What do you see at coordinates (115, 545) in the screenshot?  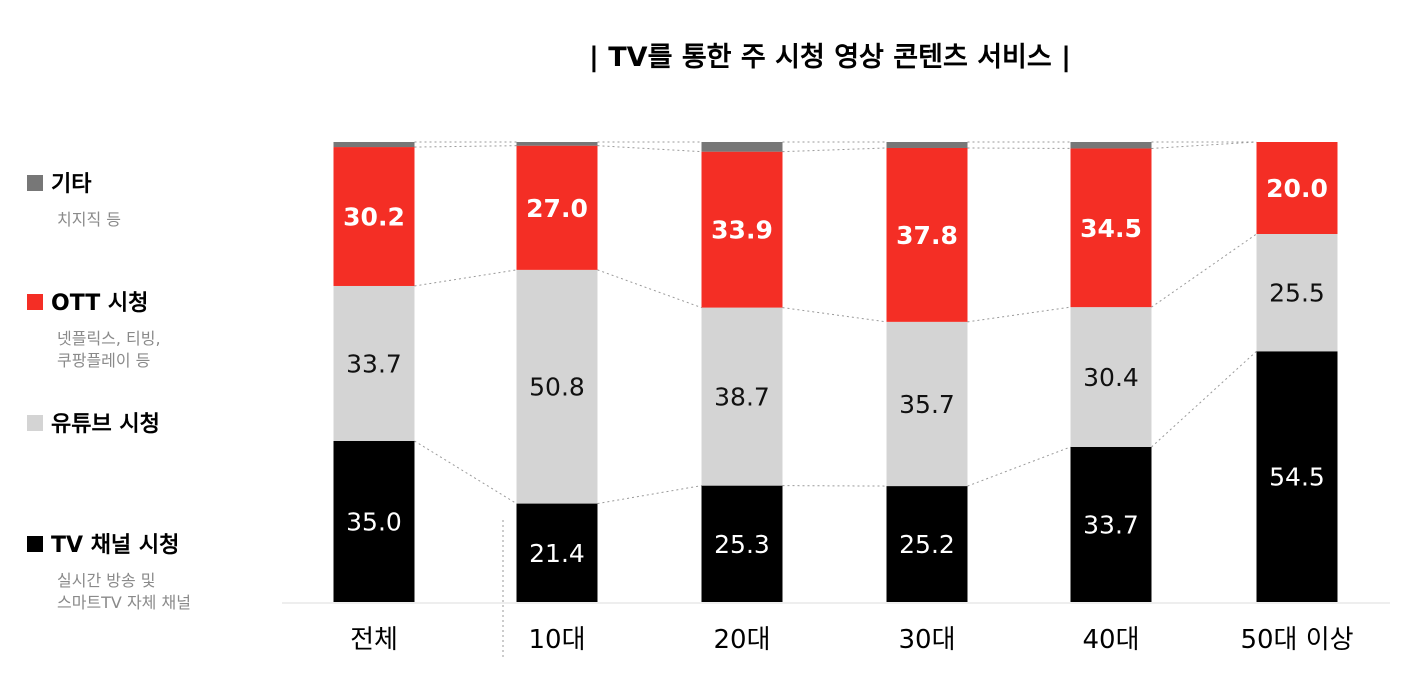 I see `legend-label: TV 채널 시청` at bounding box center [115, 545].